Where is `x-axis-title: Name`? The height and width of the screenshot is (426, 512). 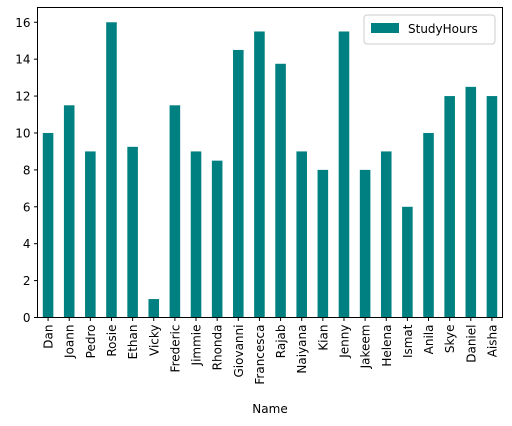
x-axis-title: Name is located at coordinates (269, 409).